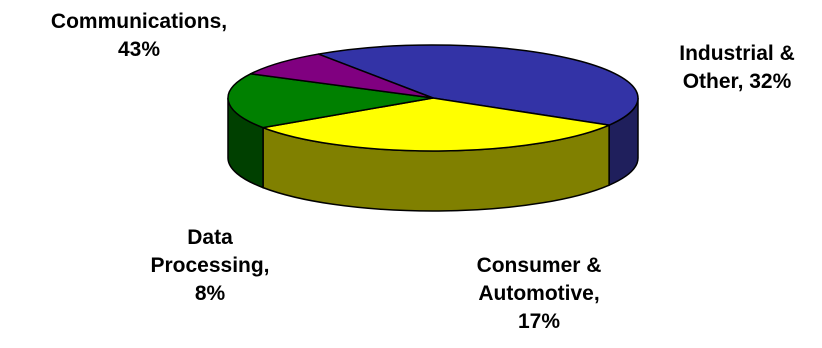 This screenshot has width=822, height=348. Describe the element at coordinates (210, 237) in the screenshot. I see `label-data-processing-line1: Data` at that location.